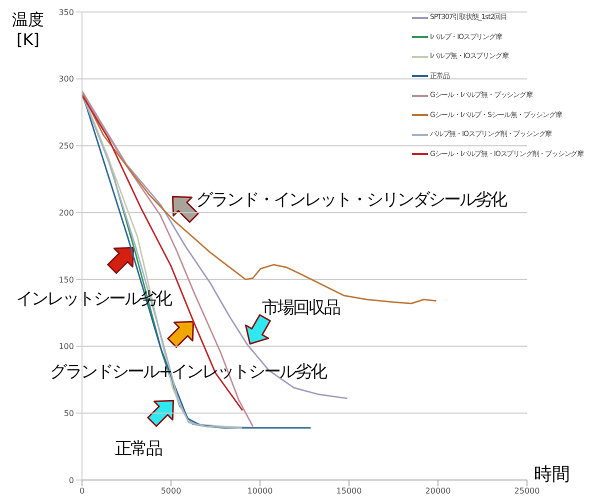 The image size is (610, 500). I want to click on x-tick-label: 5000, so click(171, 491).